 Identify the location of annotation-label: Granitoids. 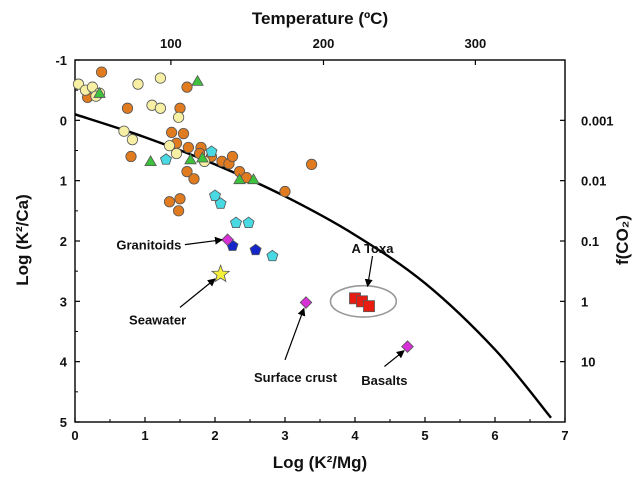
(148, 245).